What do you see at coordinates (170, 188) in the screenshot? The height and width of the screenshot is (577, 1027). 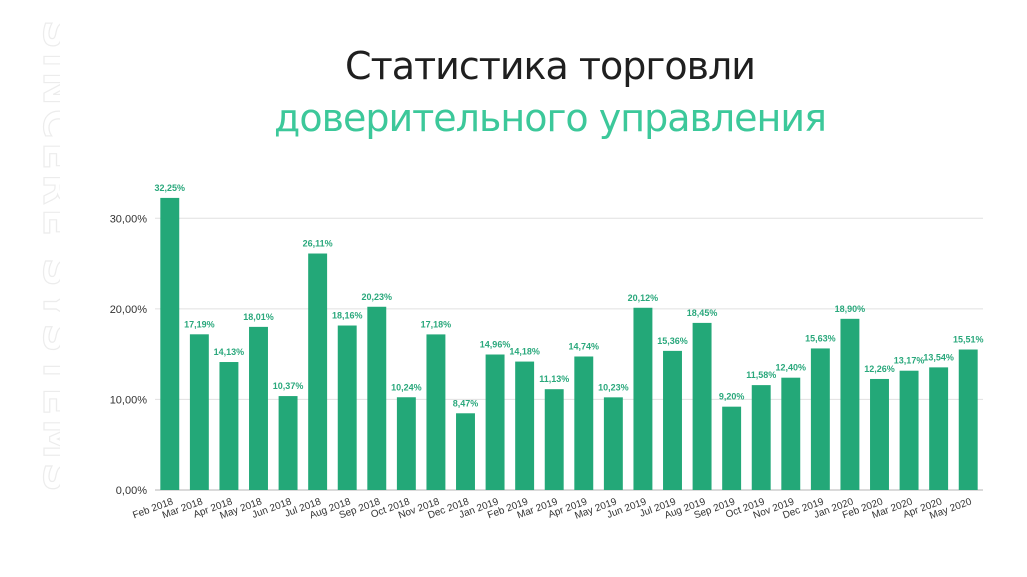 I see `data-label: 32,25%` at bounding box center [170, 188].